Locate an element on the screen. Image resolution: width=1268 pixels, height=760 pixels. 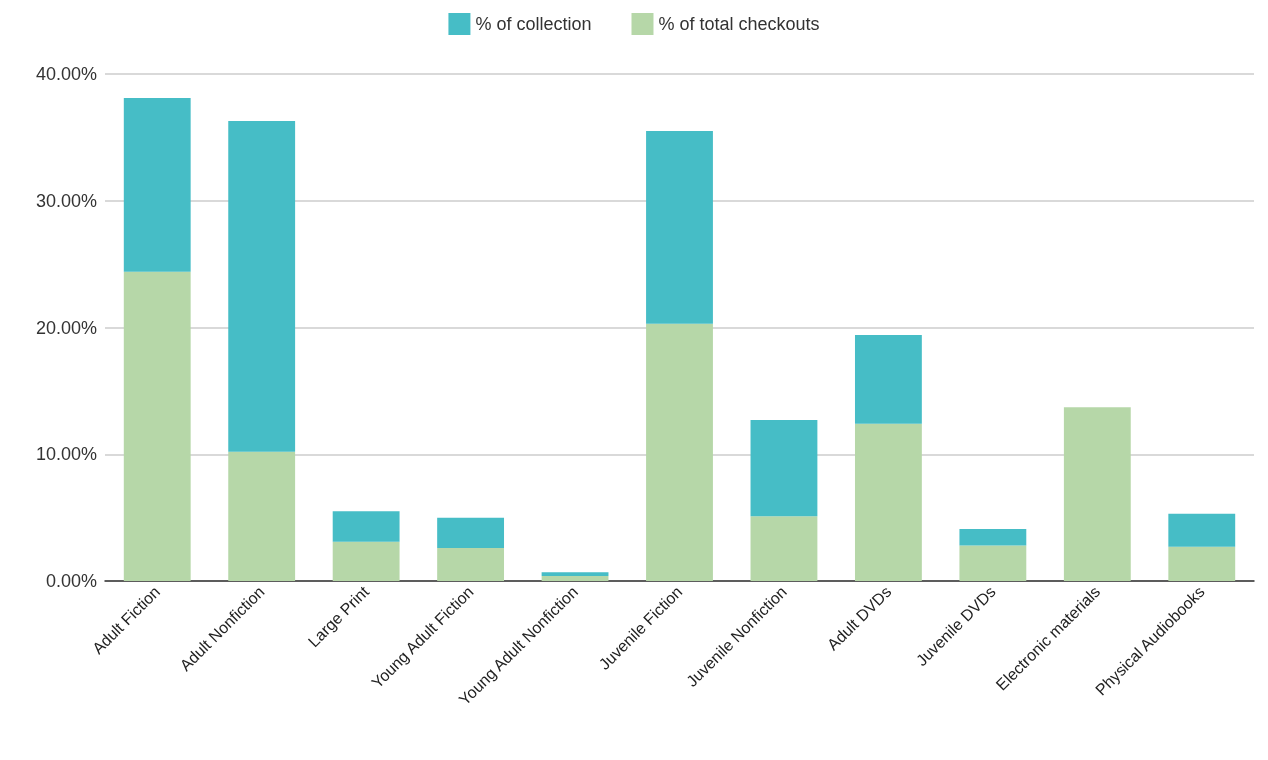
y-tick-label: 10.00% is located at coordinates (66, 454).